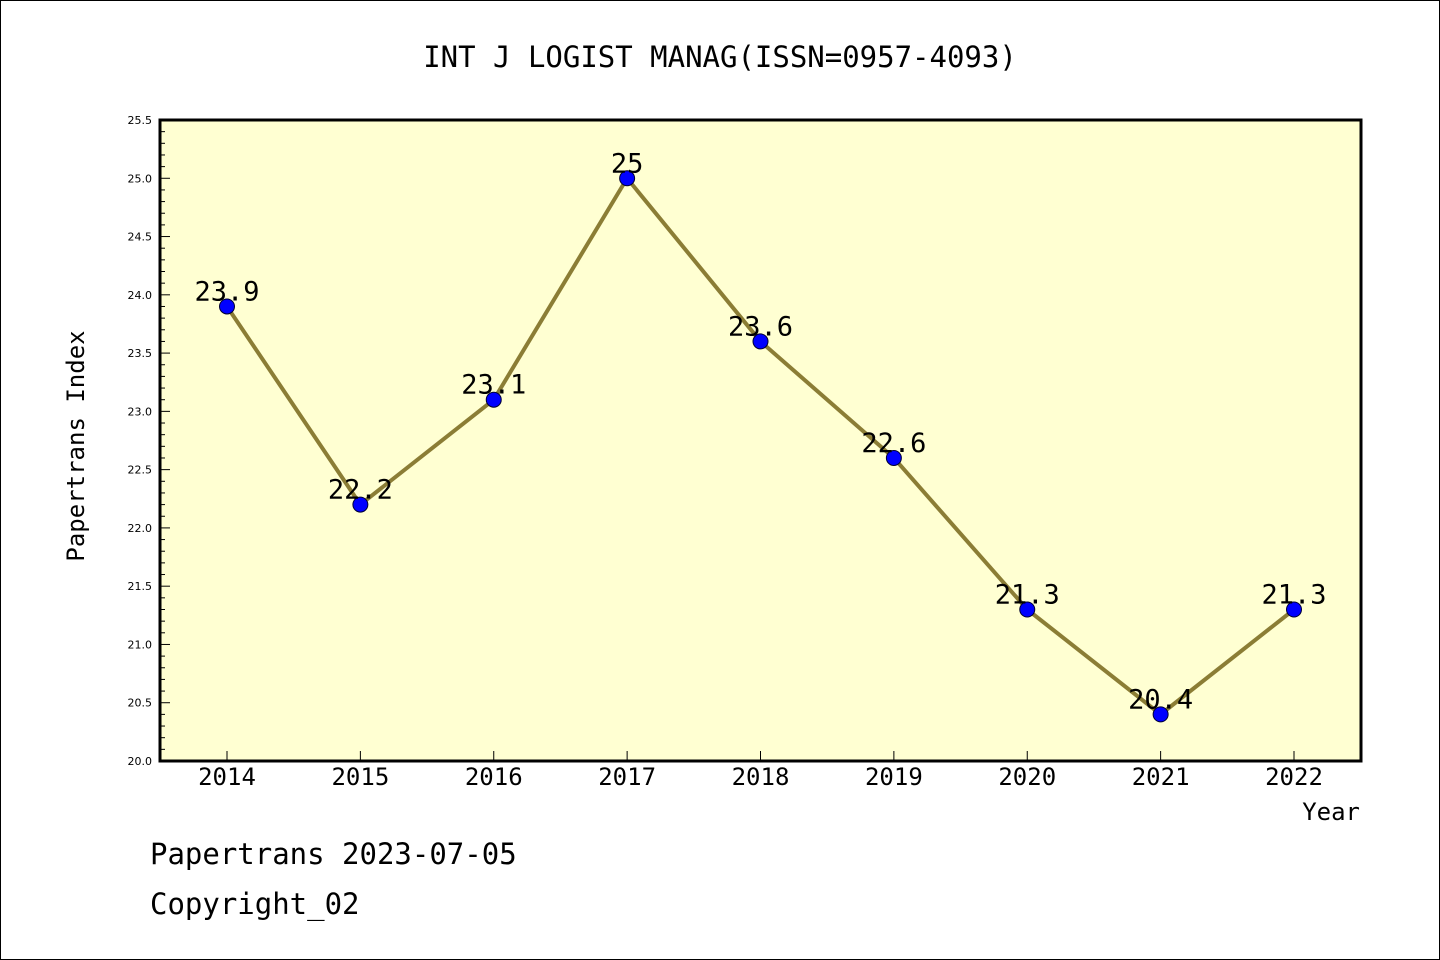 The image size is (1440, 960). I want to click on y-tick-label: 25.5, so click(140, 120).